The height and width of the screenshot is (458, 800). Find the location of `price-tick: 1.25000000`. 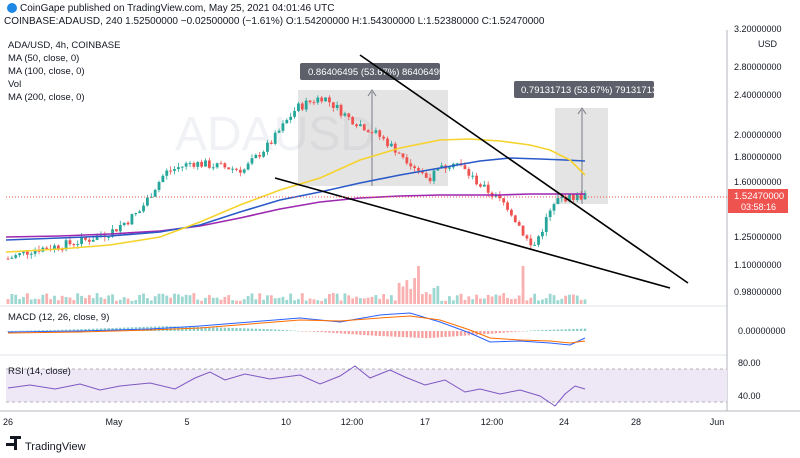

price-tick: 1.25000000 is located at coordinates (758, 237).